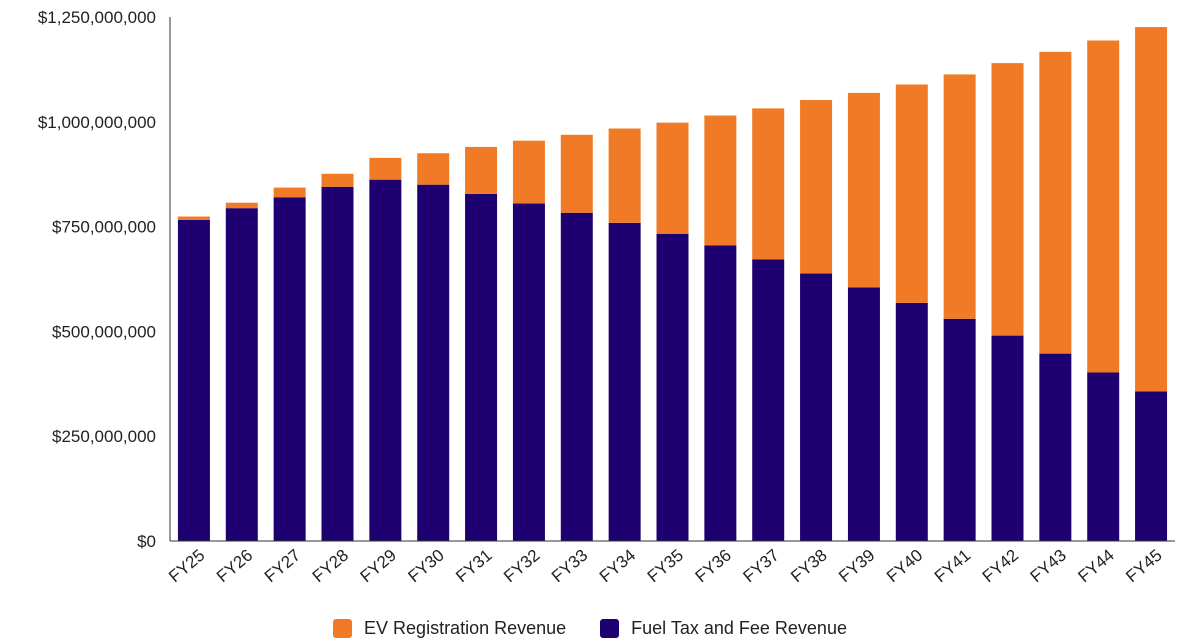  I want to click on legend-item-ev-registration: EV Registration Revenue, so click(449, 628).